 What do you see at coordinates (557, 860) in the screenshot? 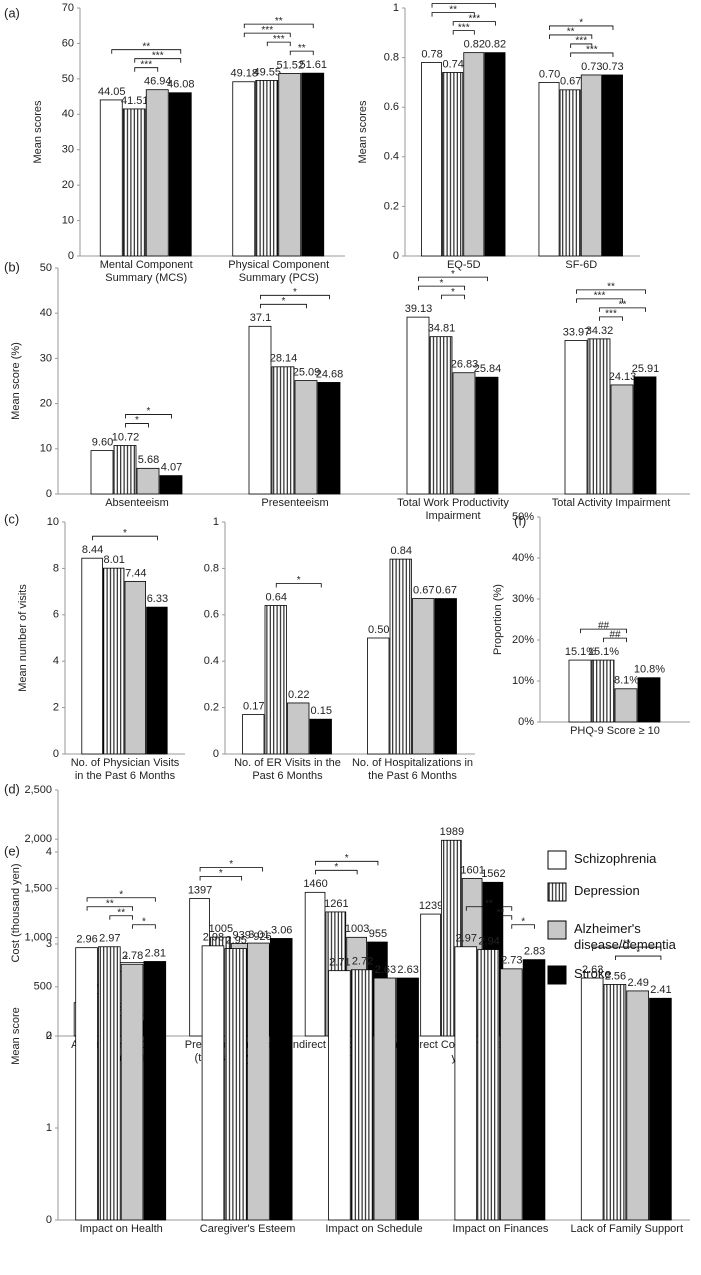
I see `legend-swatch` at bounding box center [557, 860].